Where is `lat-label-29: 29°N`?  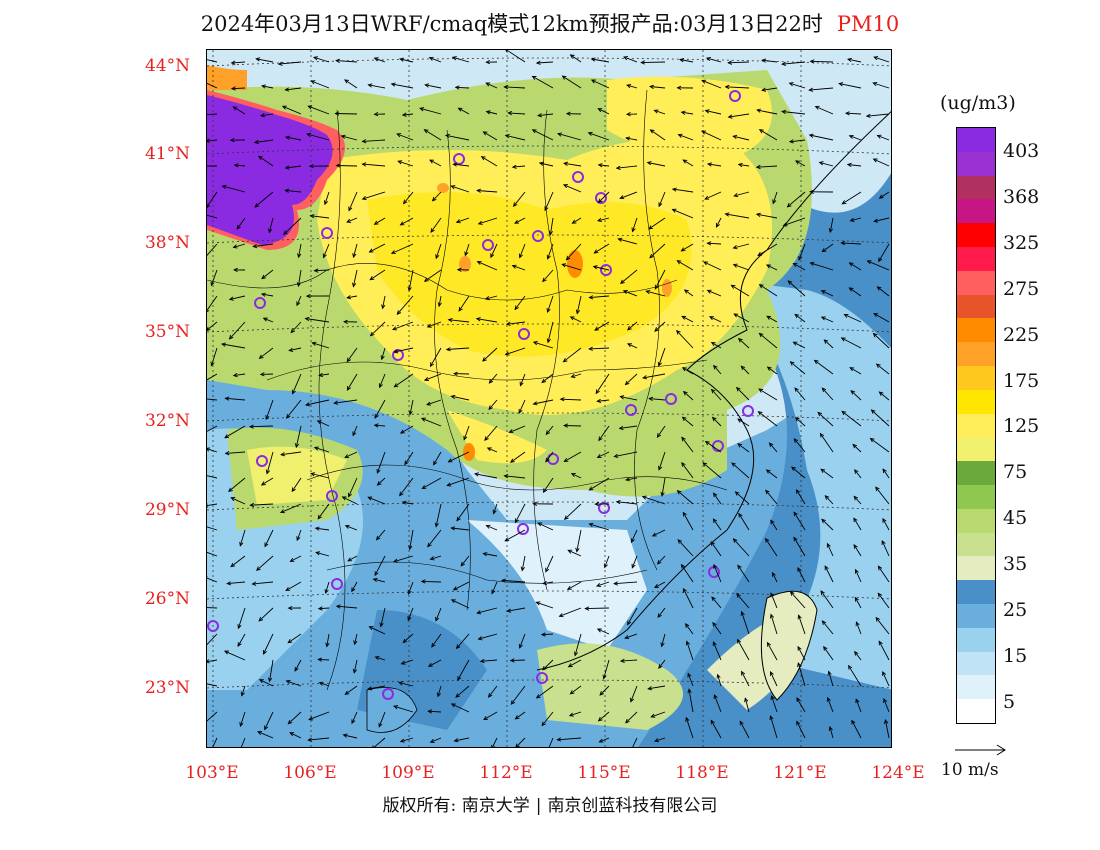
lat-label-29: 29°N is located at coordinates (167, 510).